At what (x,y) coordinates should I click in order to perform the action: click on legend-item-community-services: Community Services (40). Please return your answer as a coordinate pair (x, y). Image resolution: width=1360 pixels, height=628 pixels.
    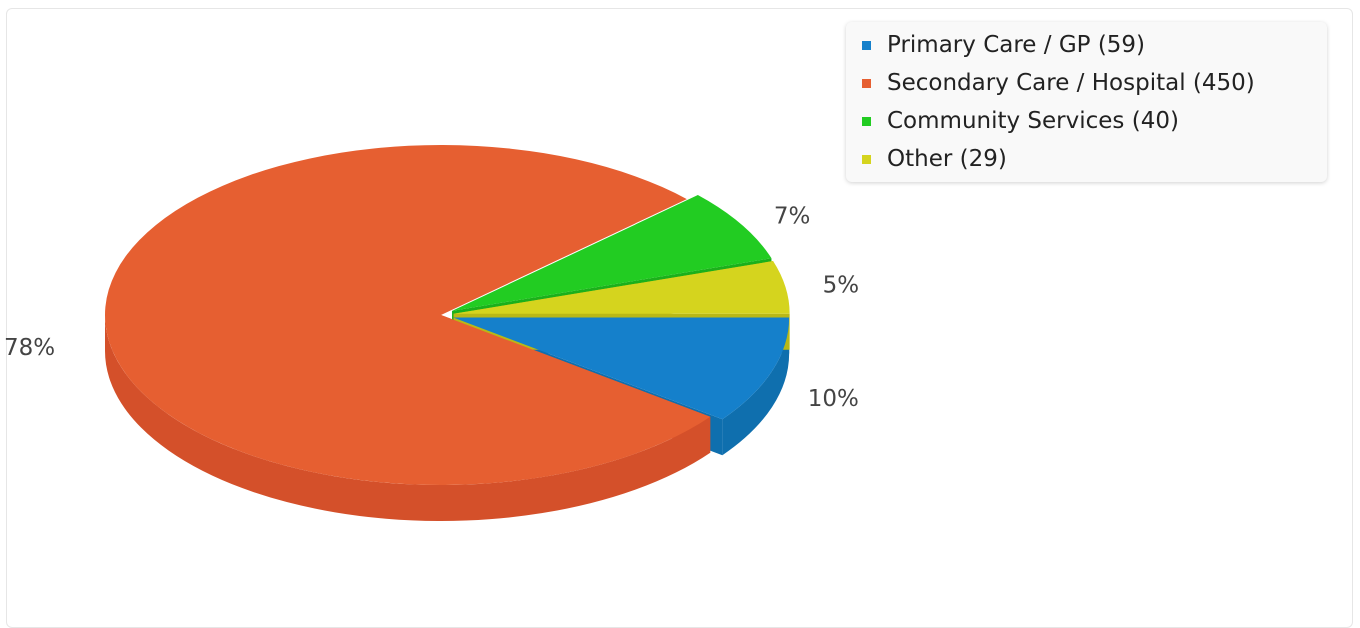
    Looking at the image, I should click on (1094, 121).